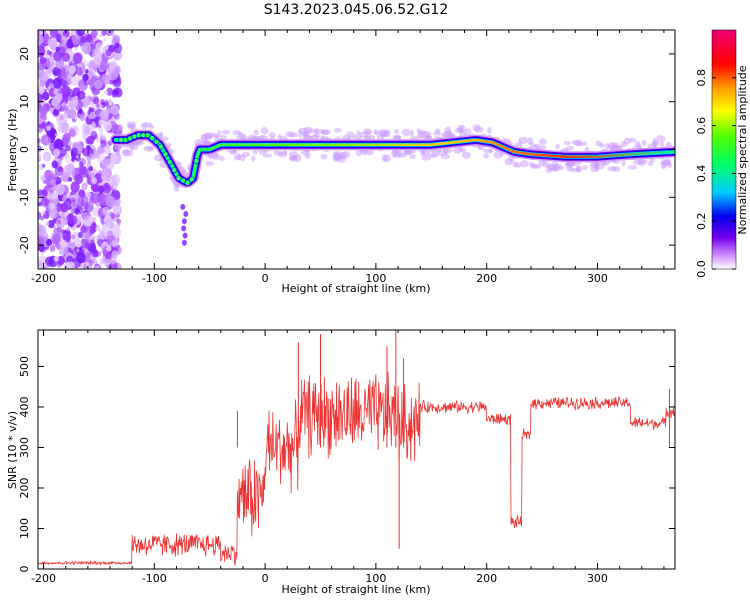  Describe the element at coordinates (597, 578) in the screenshot. I see `snr-xtick-label: 300` at that location.